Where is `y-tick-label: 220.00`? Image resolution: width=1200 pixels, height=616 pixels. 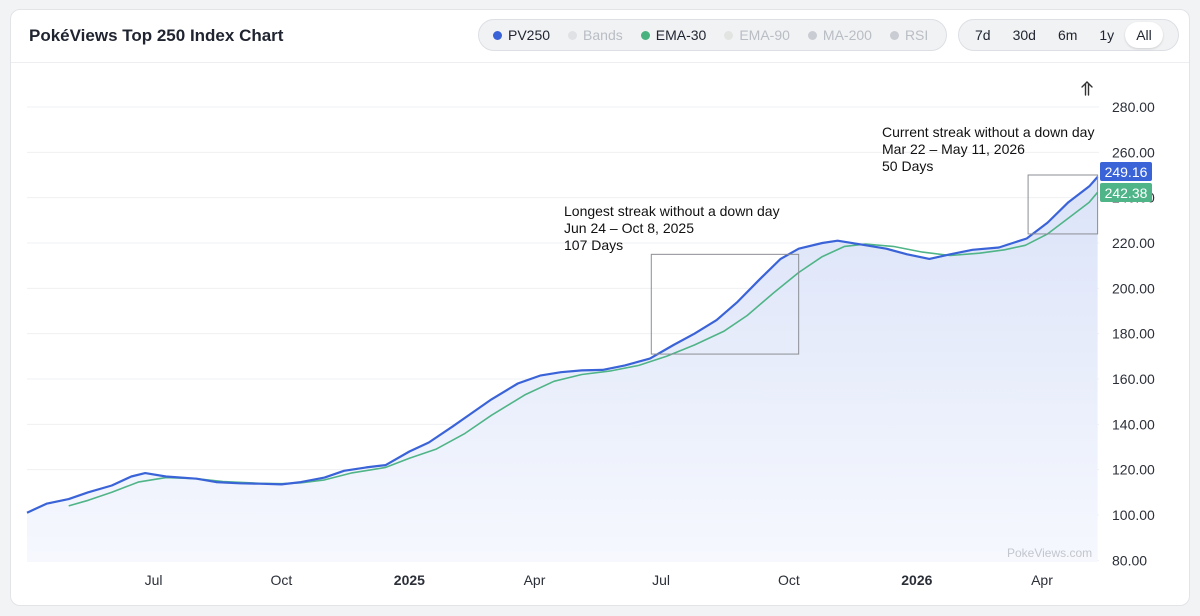
y-tick-label: 220.00 is located at coordinates (1133, 243).